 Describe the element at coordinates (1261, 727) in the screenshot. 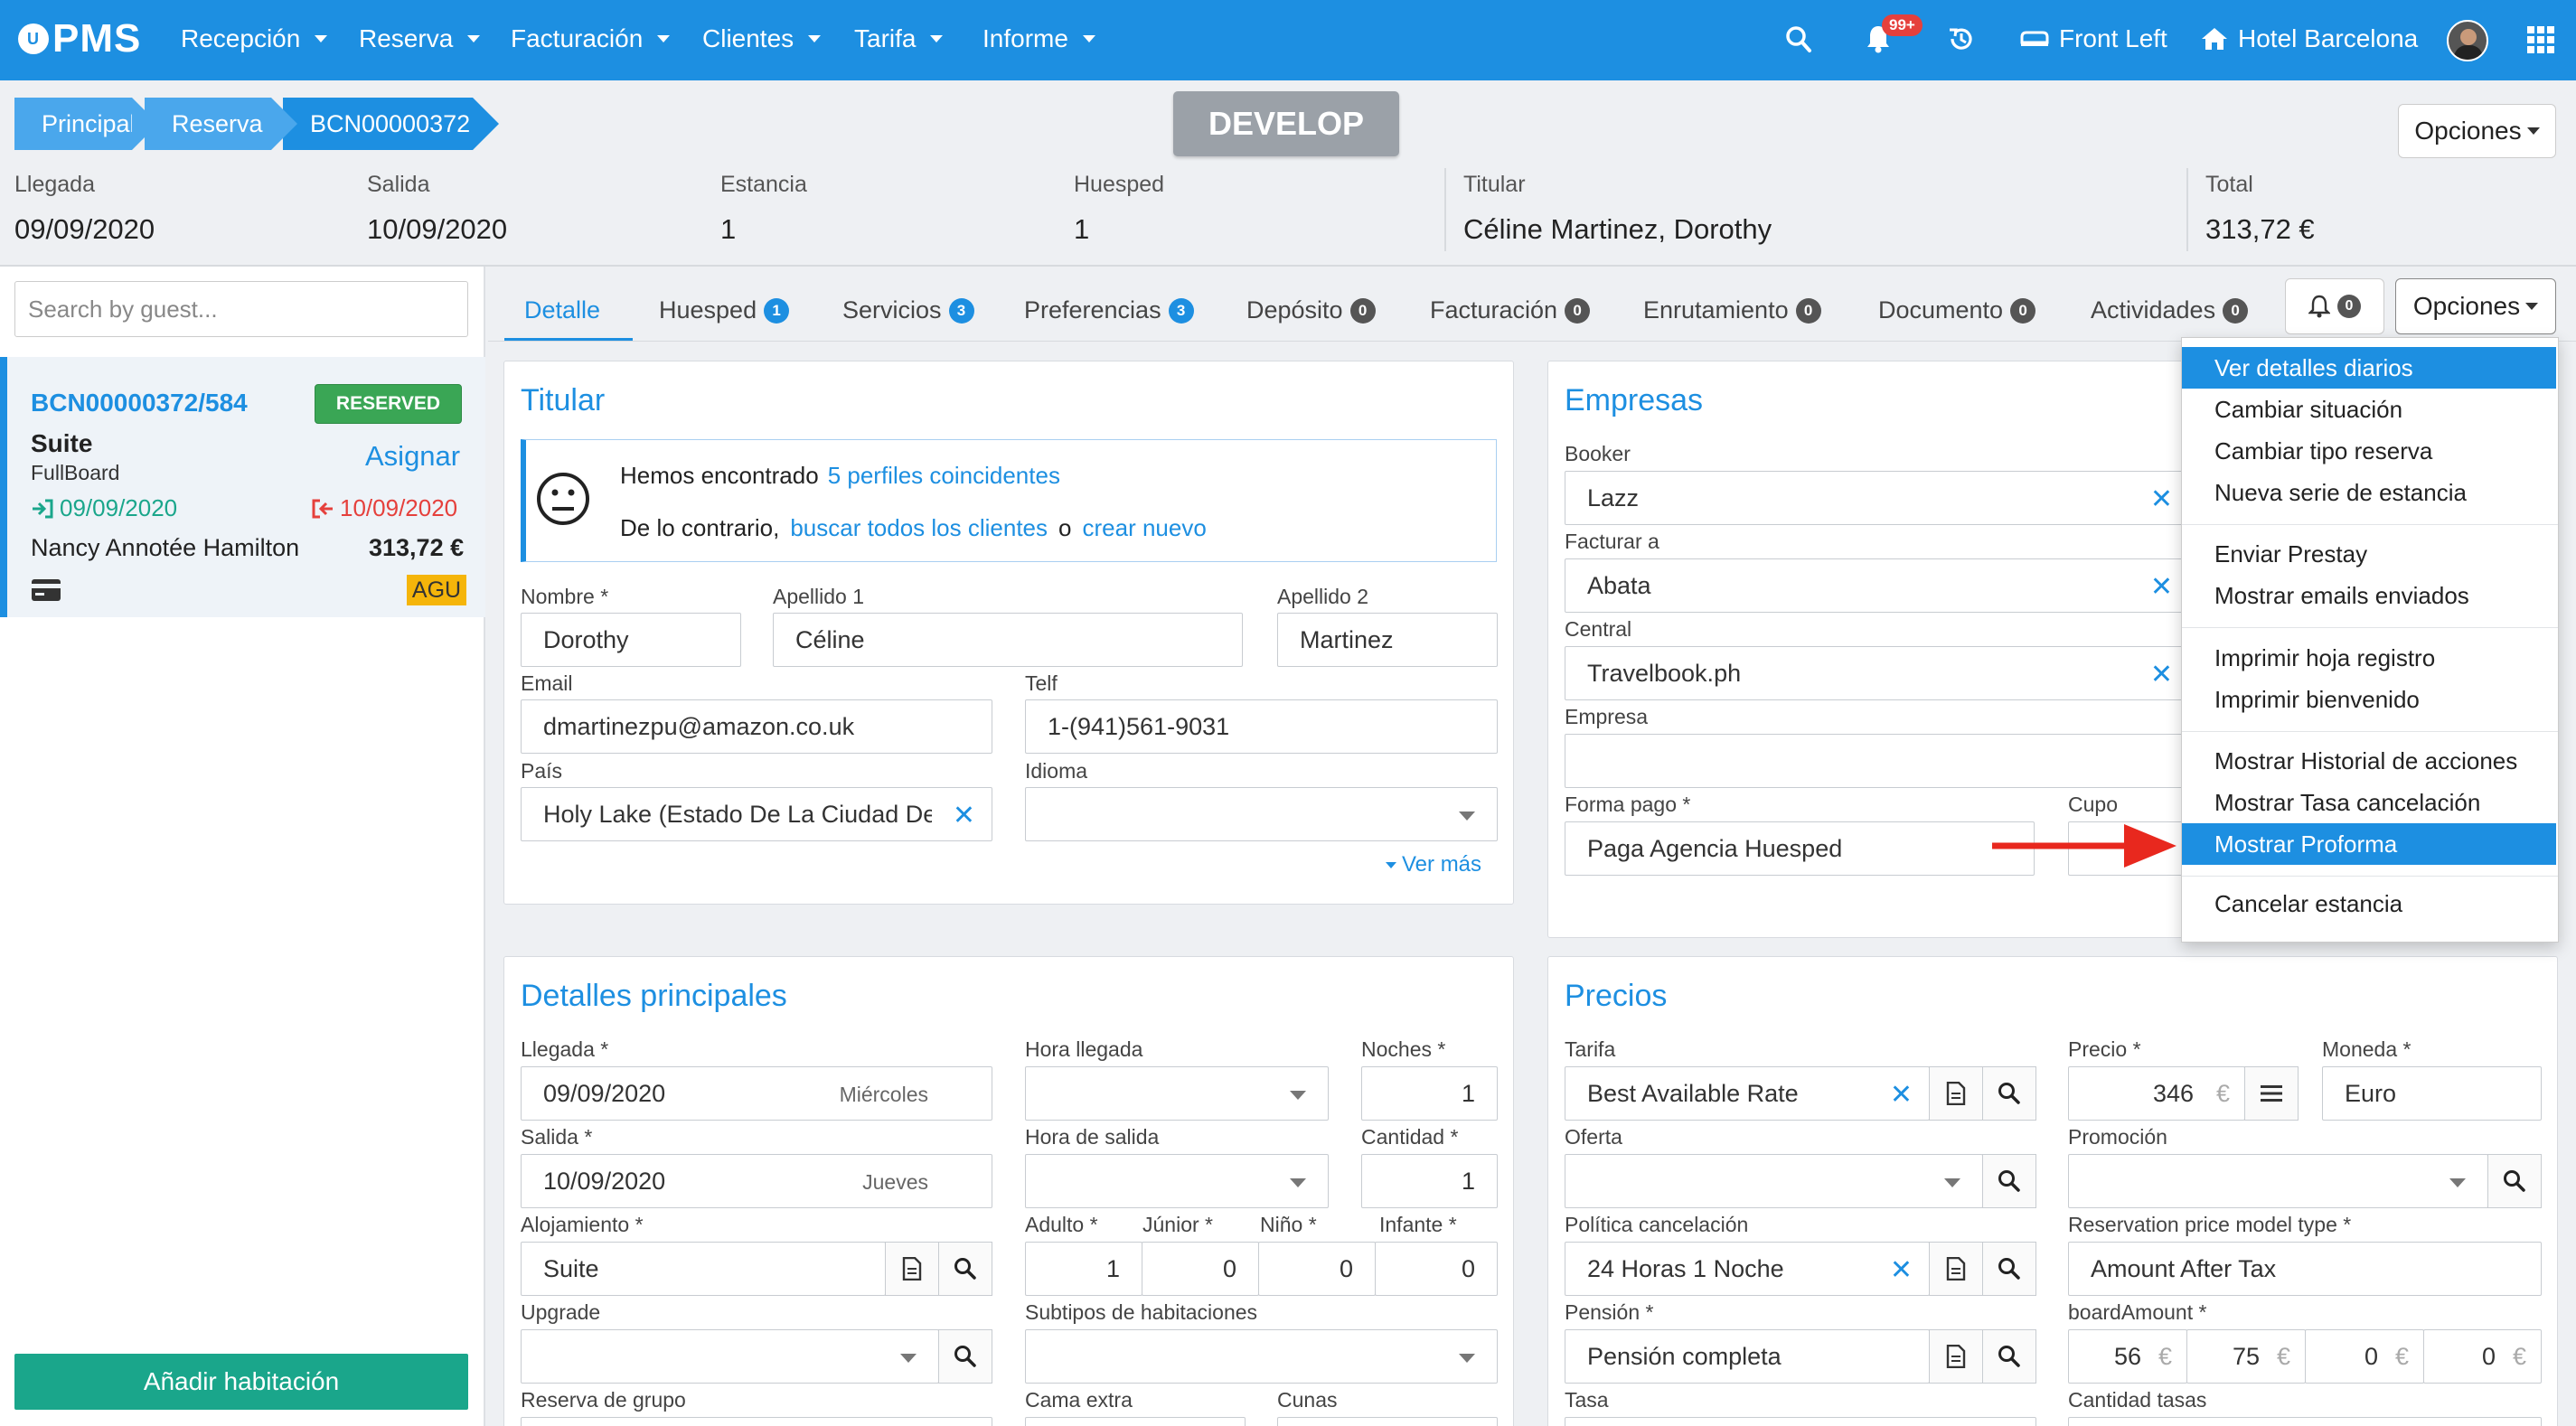

I see `telf-field: 1-(941)561-9031` at that location.